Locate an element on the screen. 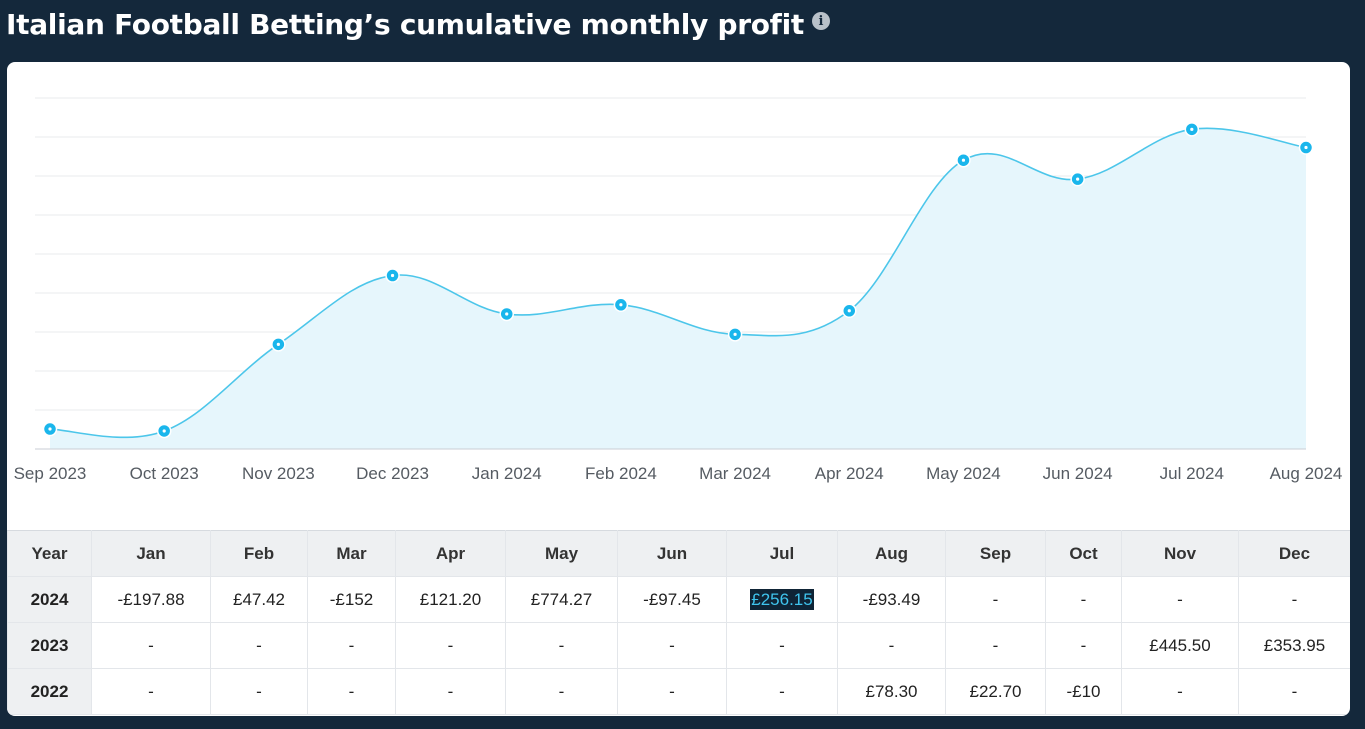 This screenshot has width=1365, height=729. x-tick-label: Aug 2024 is located at coordinates (1306, 473).